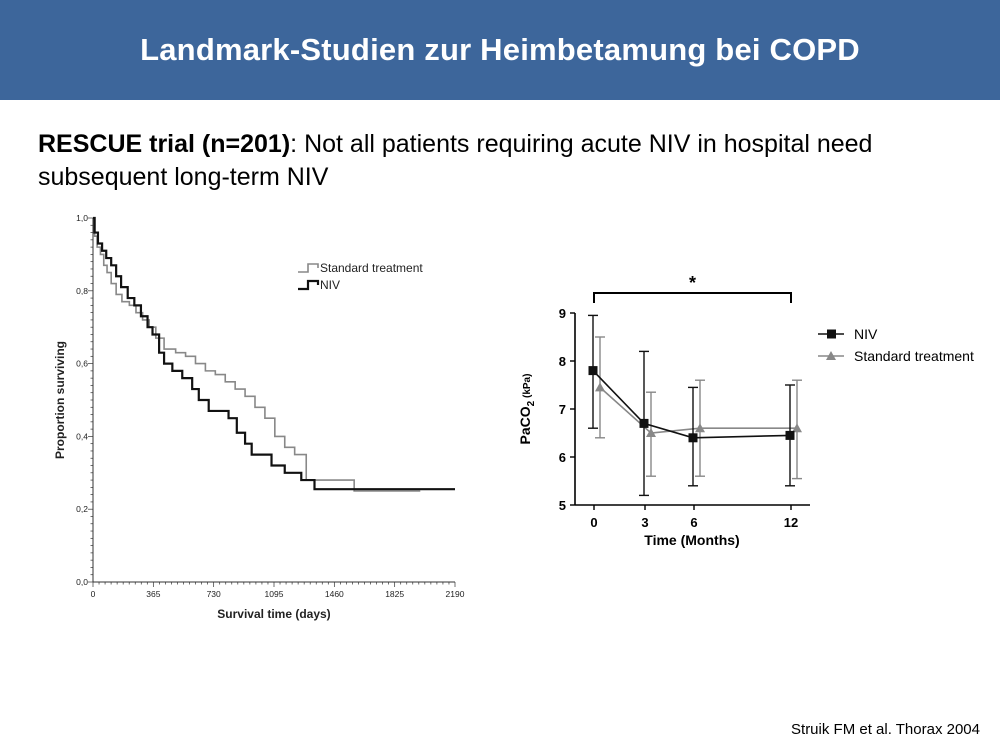  Describe the element at coordinates (164, 144) in the screenshot. I see `subtitle-bold: RESCUE trial (n=201)` at that location.